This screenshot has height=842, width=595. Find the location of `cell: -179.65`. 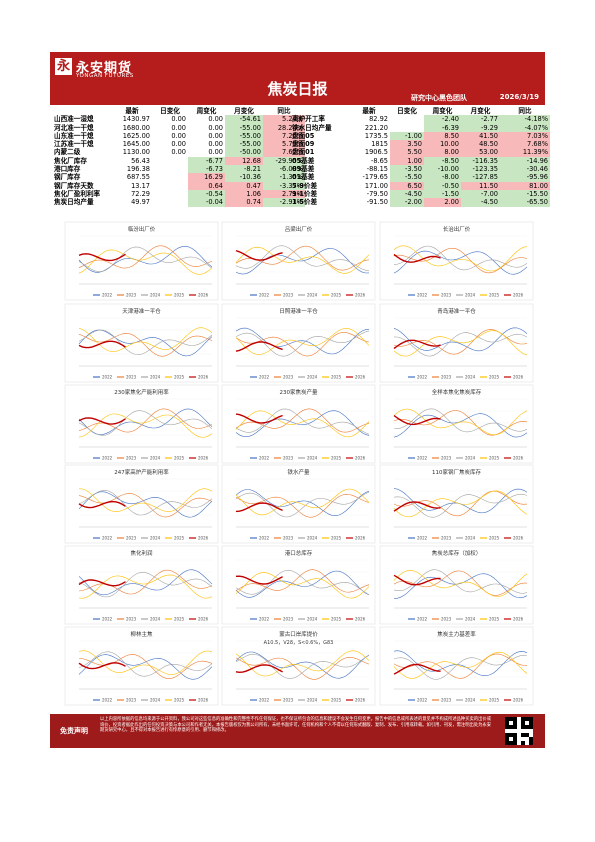

cell: -179.65 is located at coordinates (375, 177).